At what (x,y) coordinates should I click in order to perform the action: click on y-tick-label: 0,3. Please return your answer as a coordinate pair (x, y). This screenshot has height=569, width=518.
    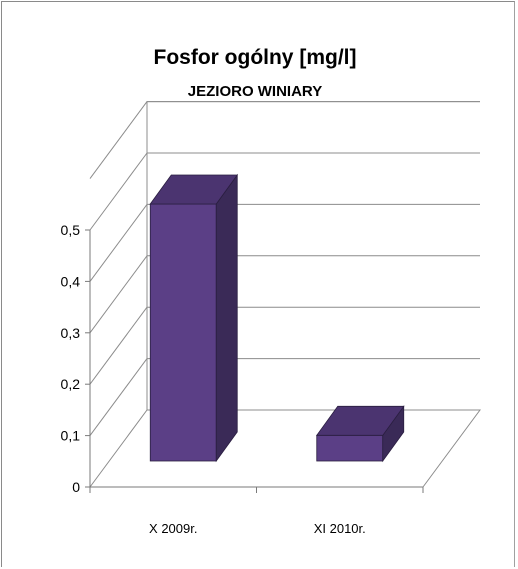
    Looking at the image, I should click on (71, 333).